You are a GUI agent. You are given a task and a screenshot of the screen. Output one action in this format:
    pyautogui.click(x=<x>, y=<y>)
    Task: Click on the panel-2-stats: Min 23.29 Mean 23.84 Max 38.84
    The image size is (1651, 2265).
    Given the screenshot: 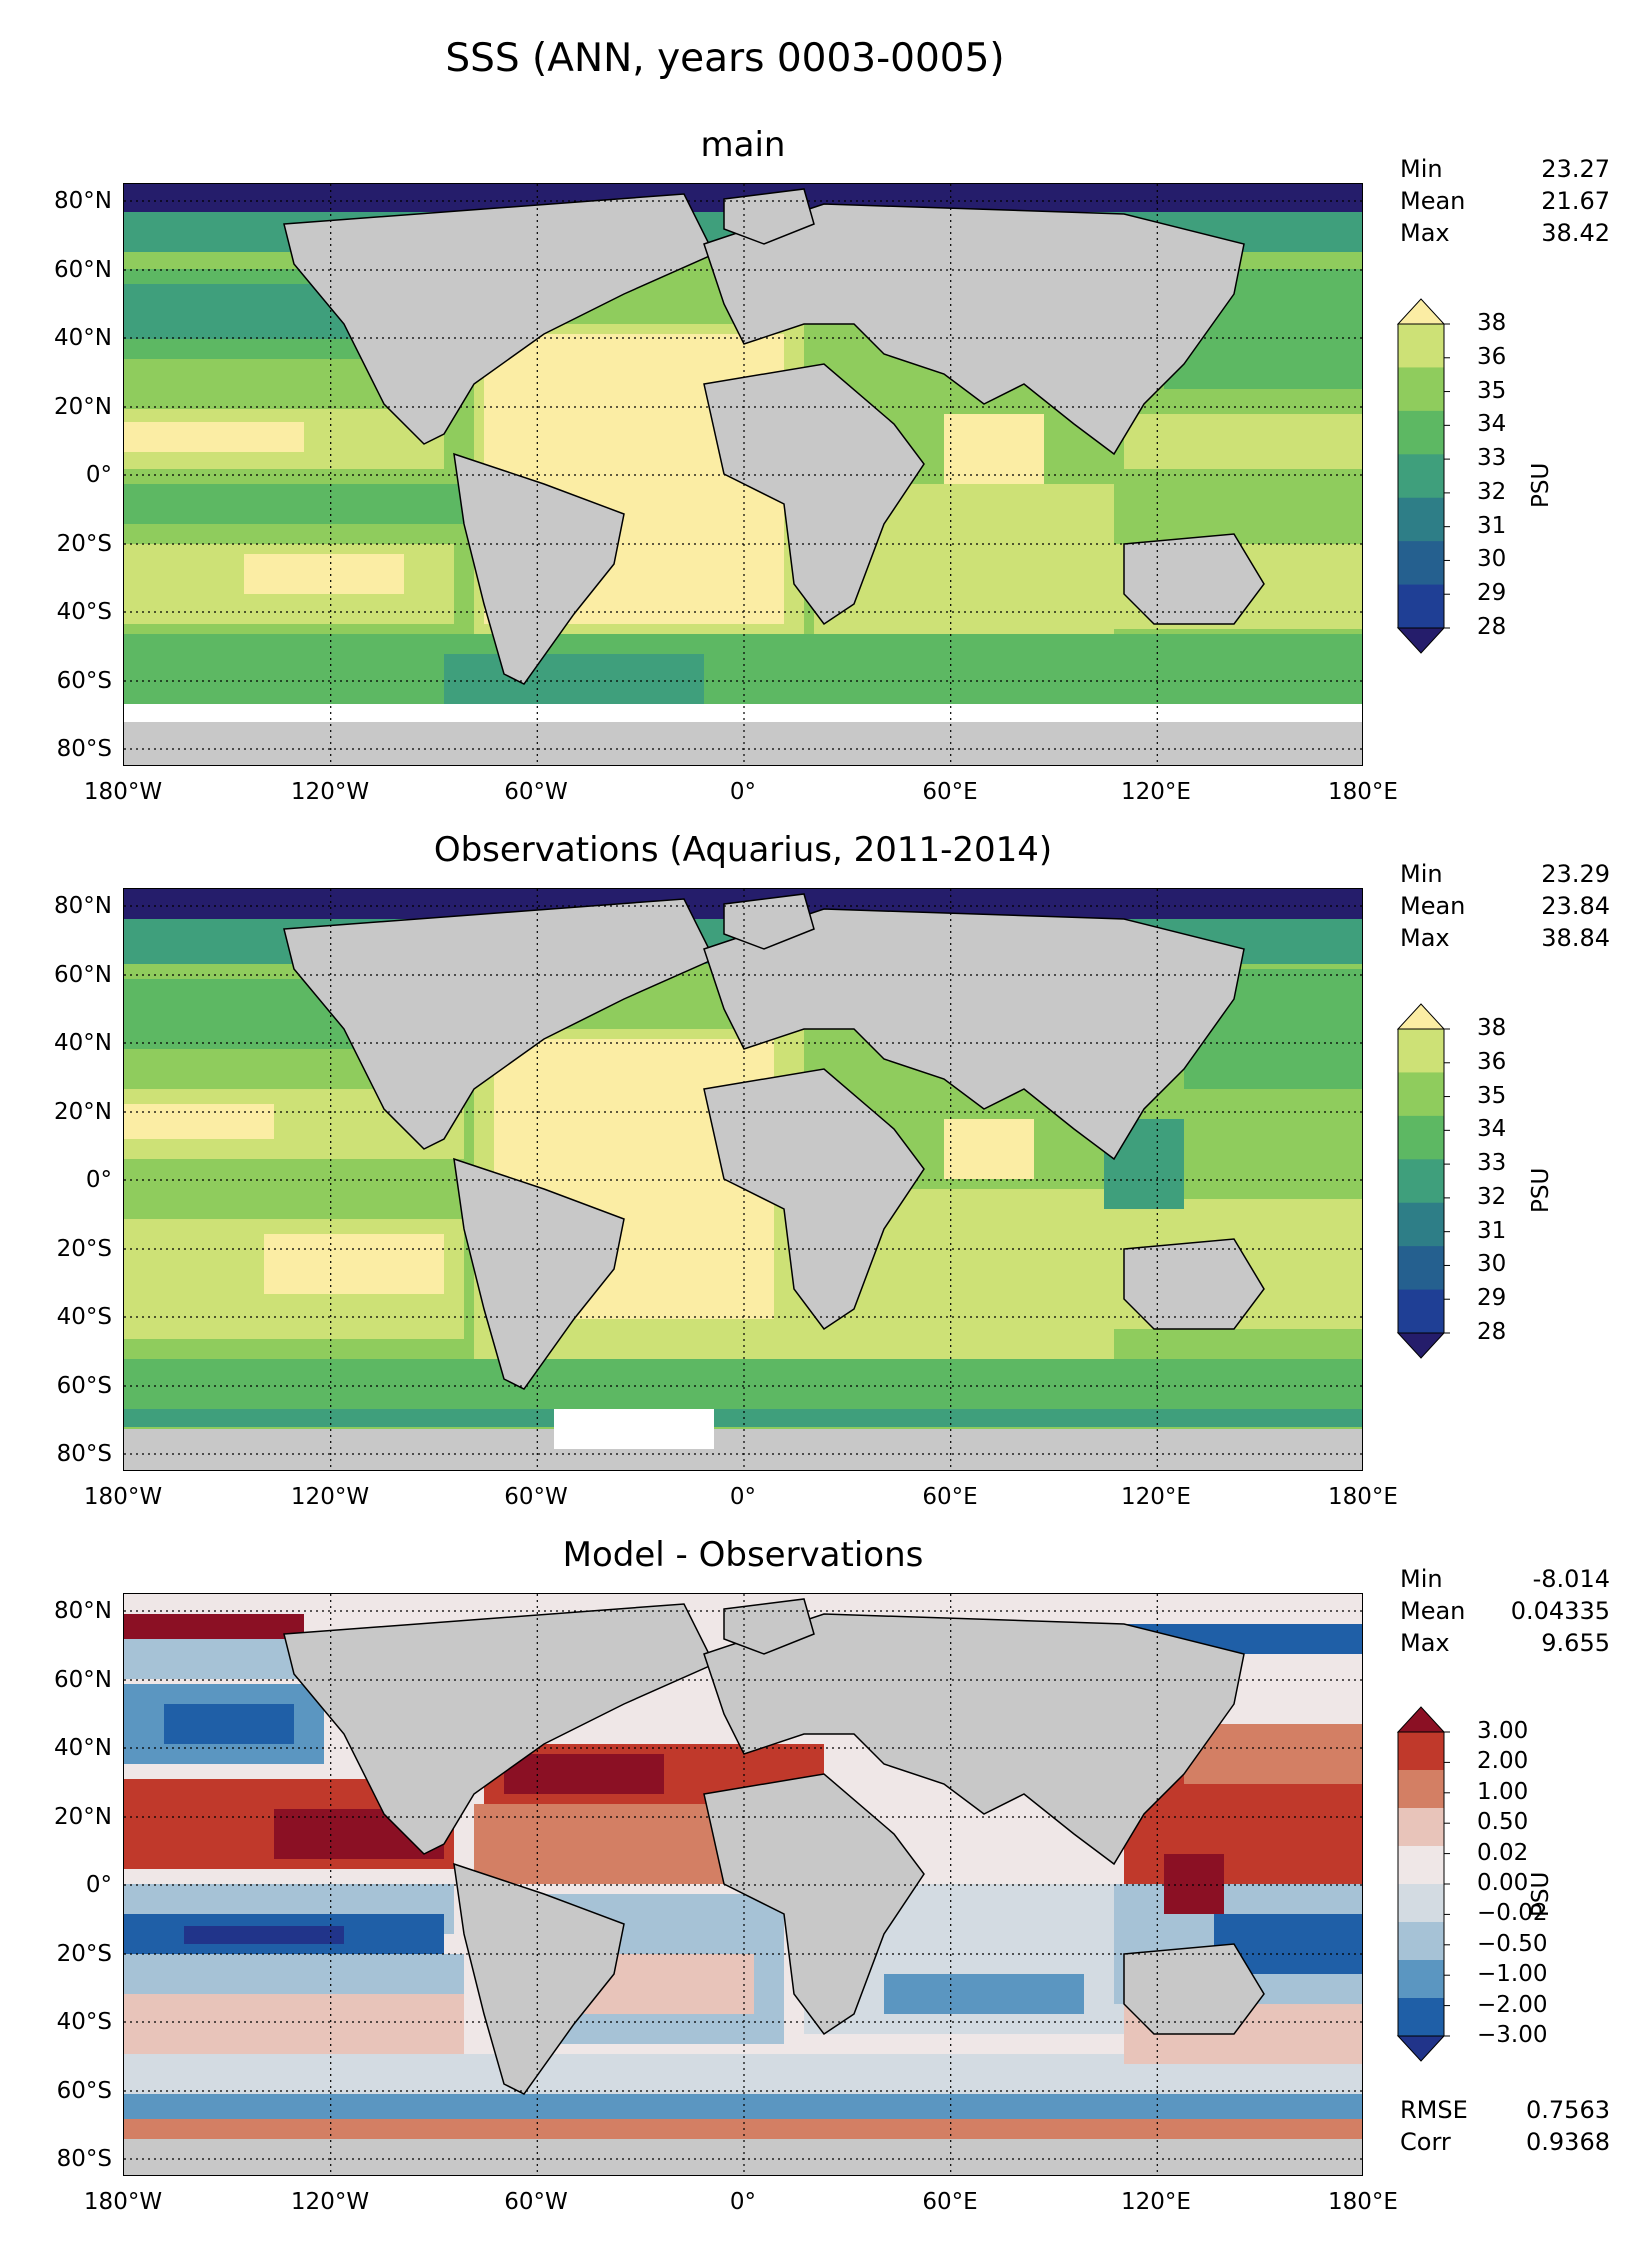 What is the action you would take?
    pyautogui.click(x=1505, y=906)
    